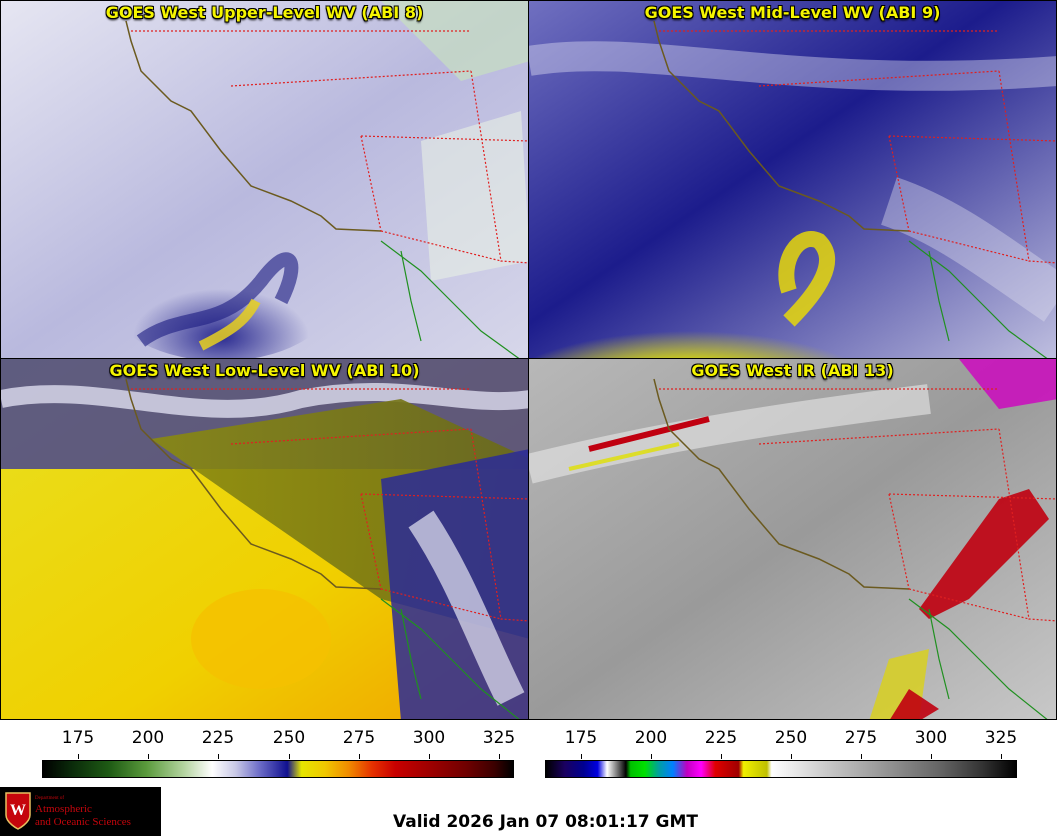  I want to click on panel-title: GOES West Low-Level WV (ABI 10), so click(264, 370).